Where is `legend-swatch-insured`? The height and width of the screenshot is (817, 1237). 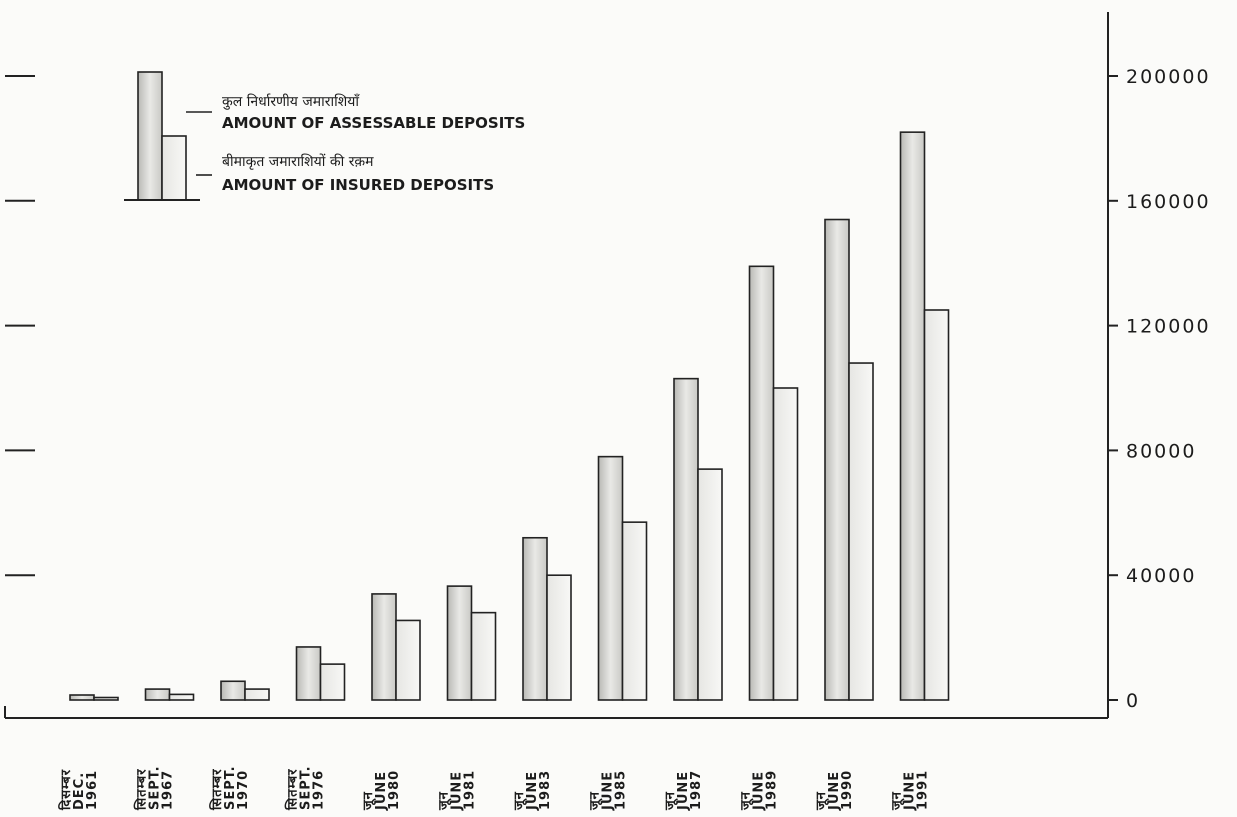 legend-swatch-insured is located at coordinates (174, 168).